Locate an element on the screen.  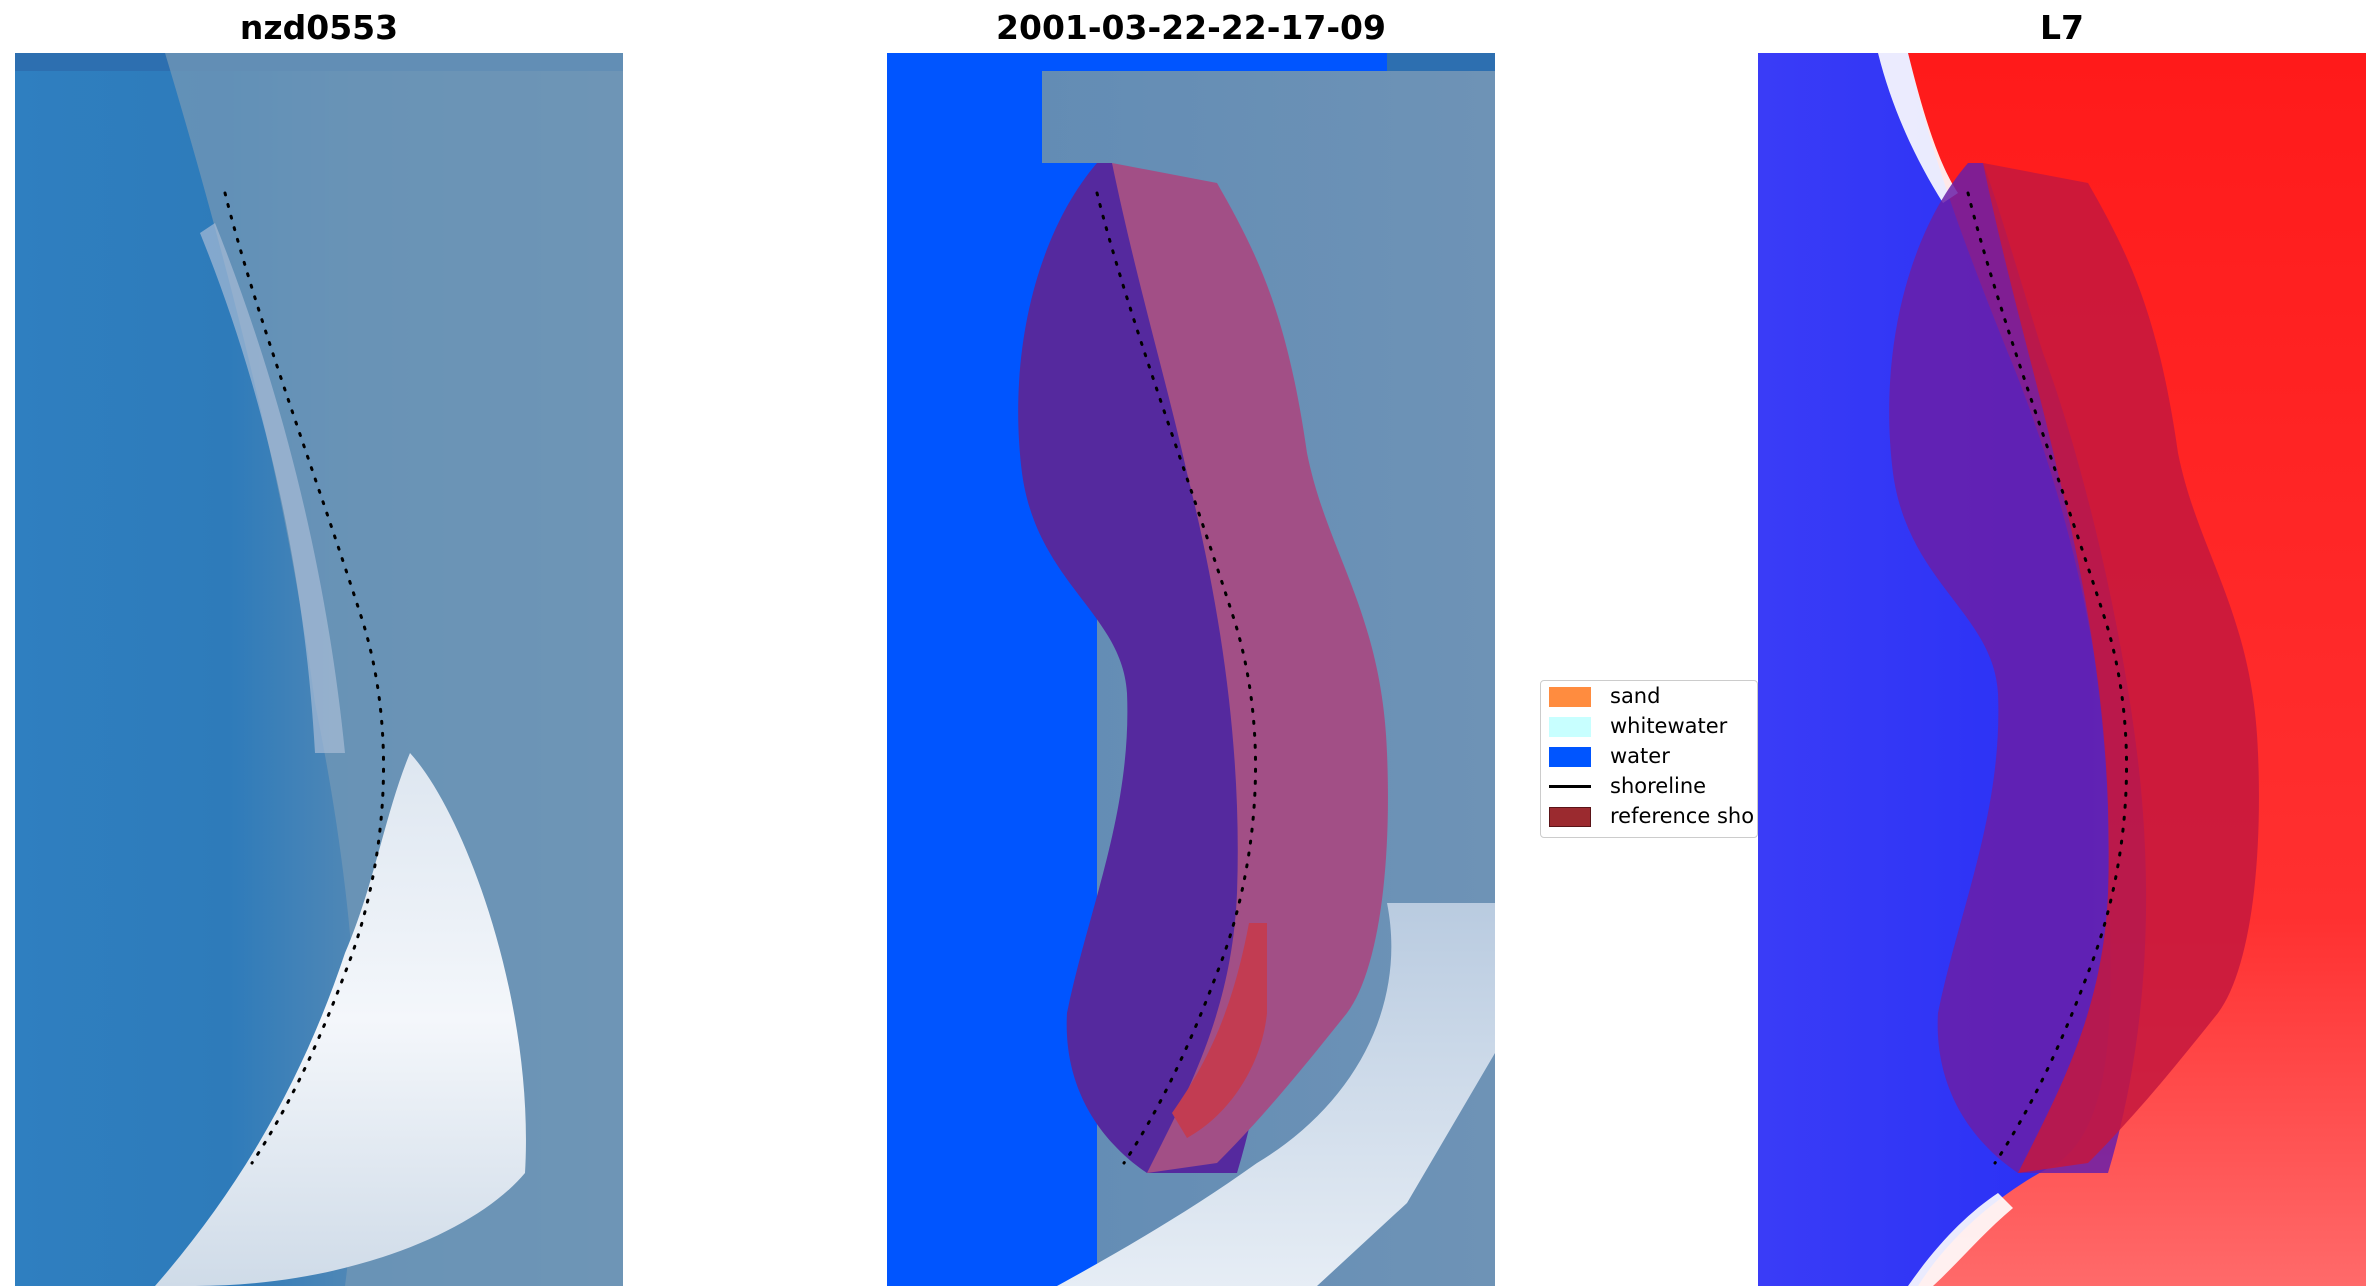
legend-swatch-whitewater is located at coordinates (1570, 727).